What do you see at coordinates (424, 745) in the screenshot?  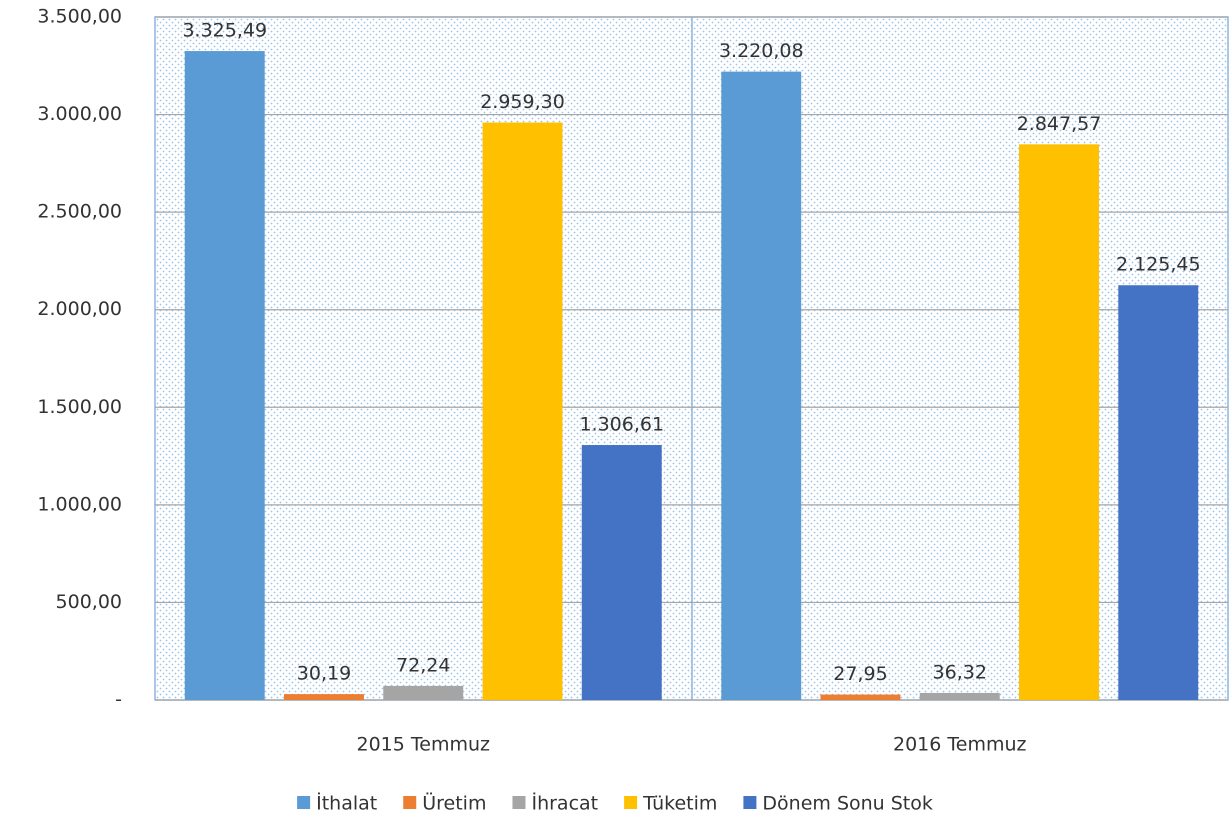 I see `x-tick-label: 2015 Temmuz` at bounding box center [424, 745].